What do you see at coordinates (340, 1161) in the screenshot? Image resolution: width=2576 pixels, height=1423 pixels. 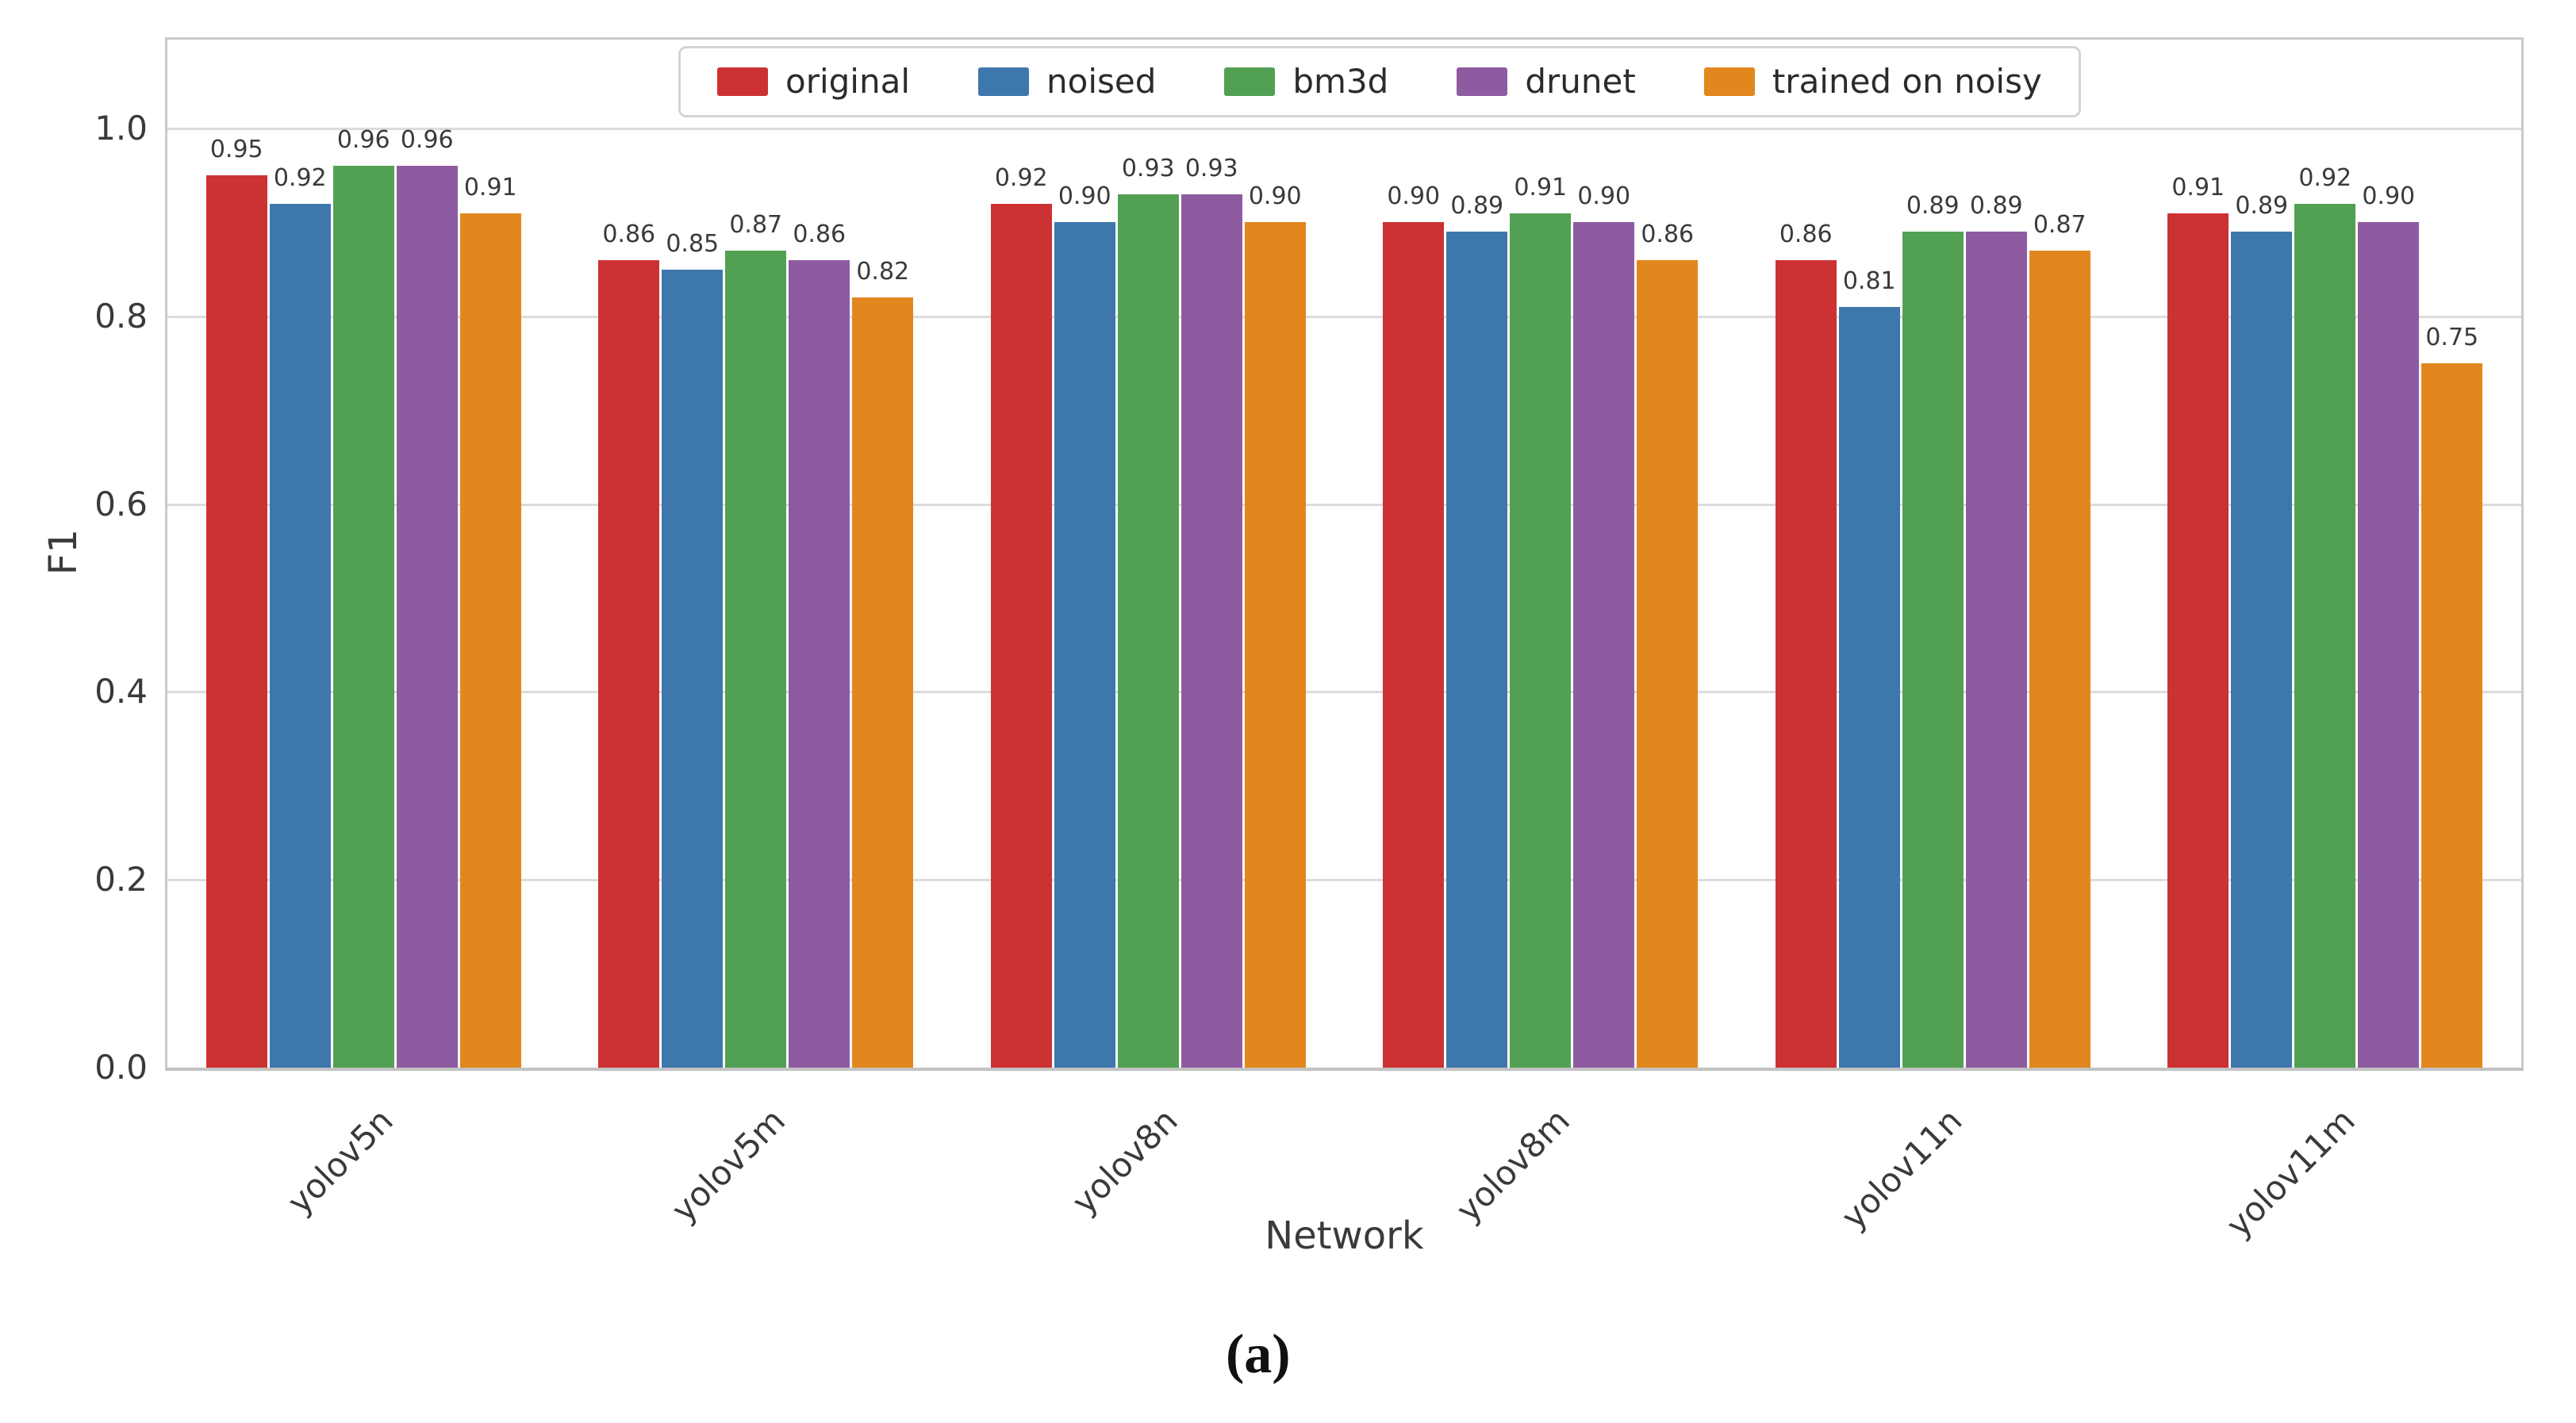 I see `x-tick-label: yolov5n` at bounding box center [340, 1161].